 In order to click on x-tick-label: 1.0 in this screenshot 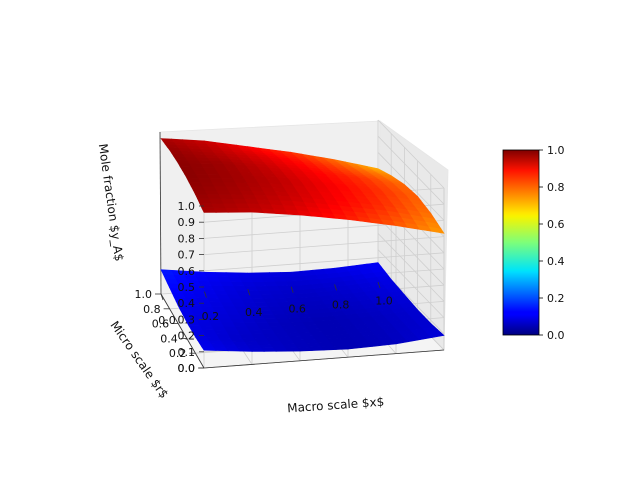, I will do `click(384, 301)`.